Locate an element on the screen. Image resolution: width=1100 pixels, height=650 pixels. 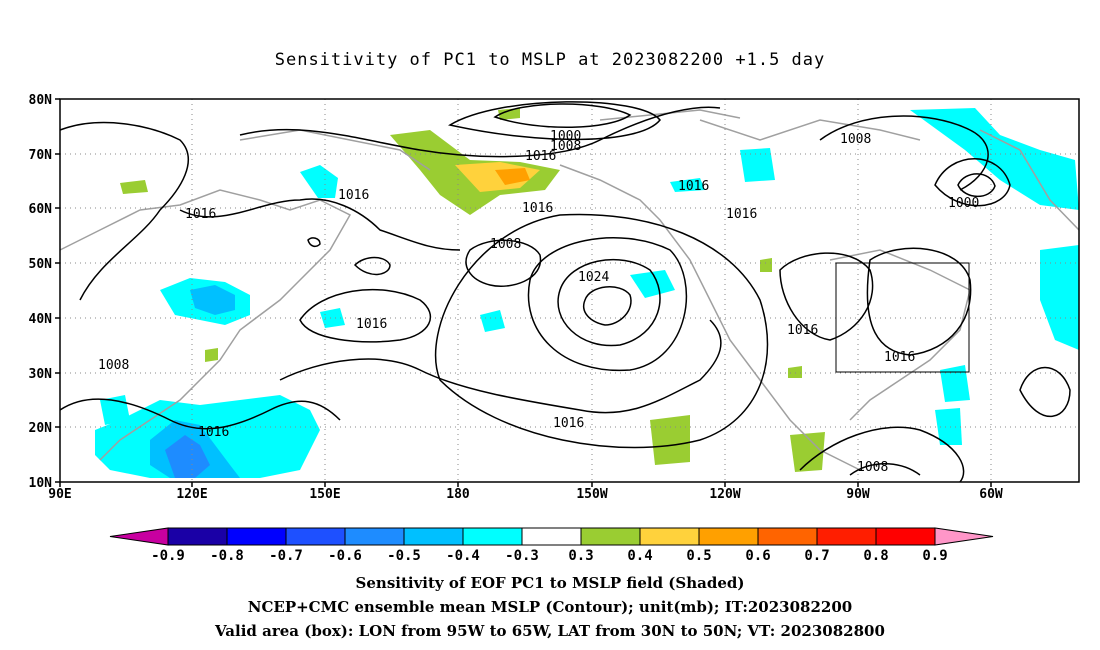
colorbar-label: 0.4 is located at coordinates (639, 556).